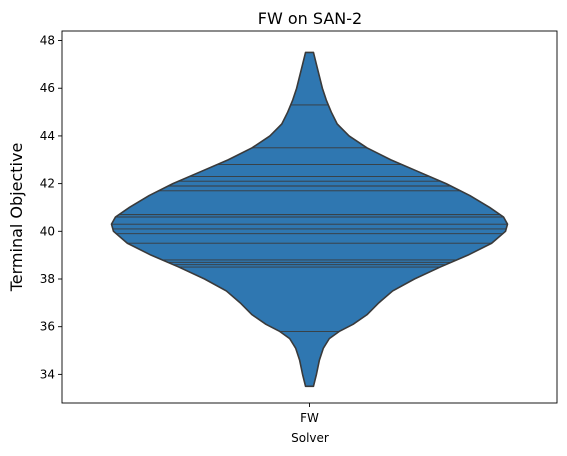 The width and height of the screenshot is (567, 456). Describe the element at coordinates (47, 41) in the screenshot. I see `y-tick-label: 48` at that location.